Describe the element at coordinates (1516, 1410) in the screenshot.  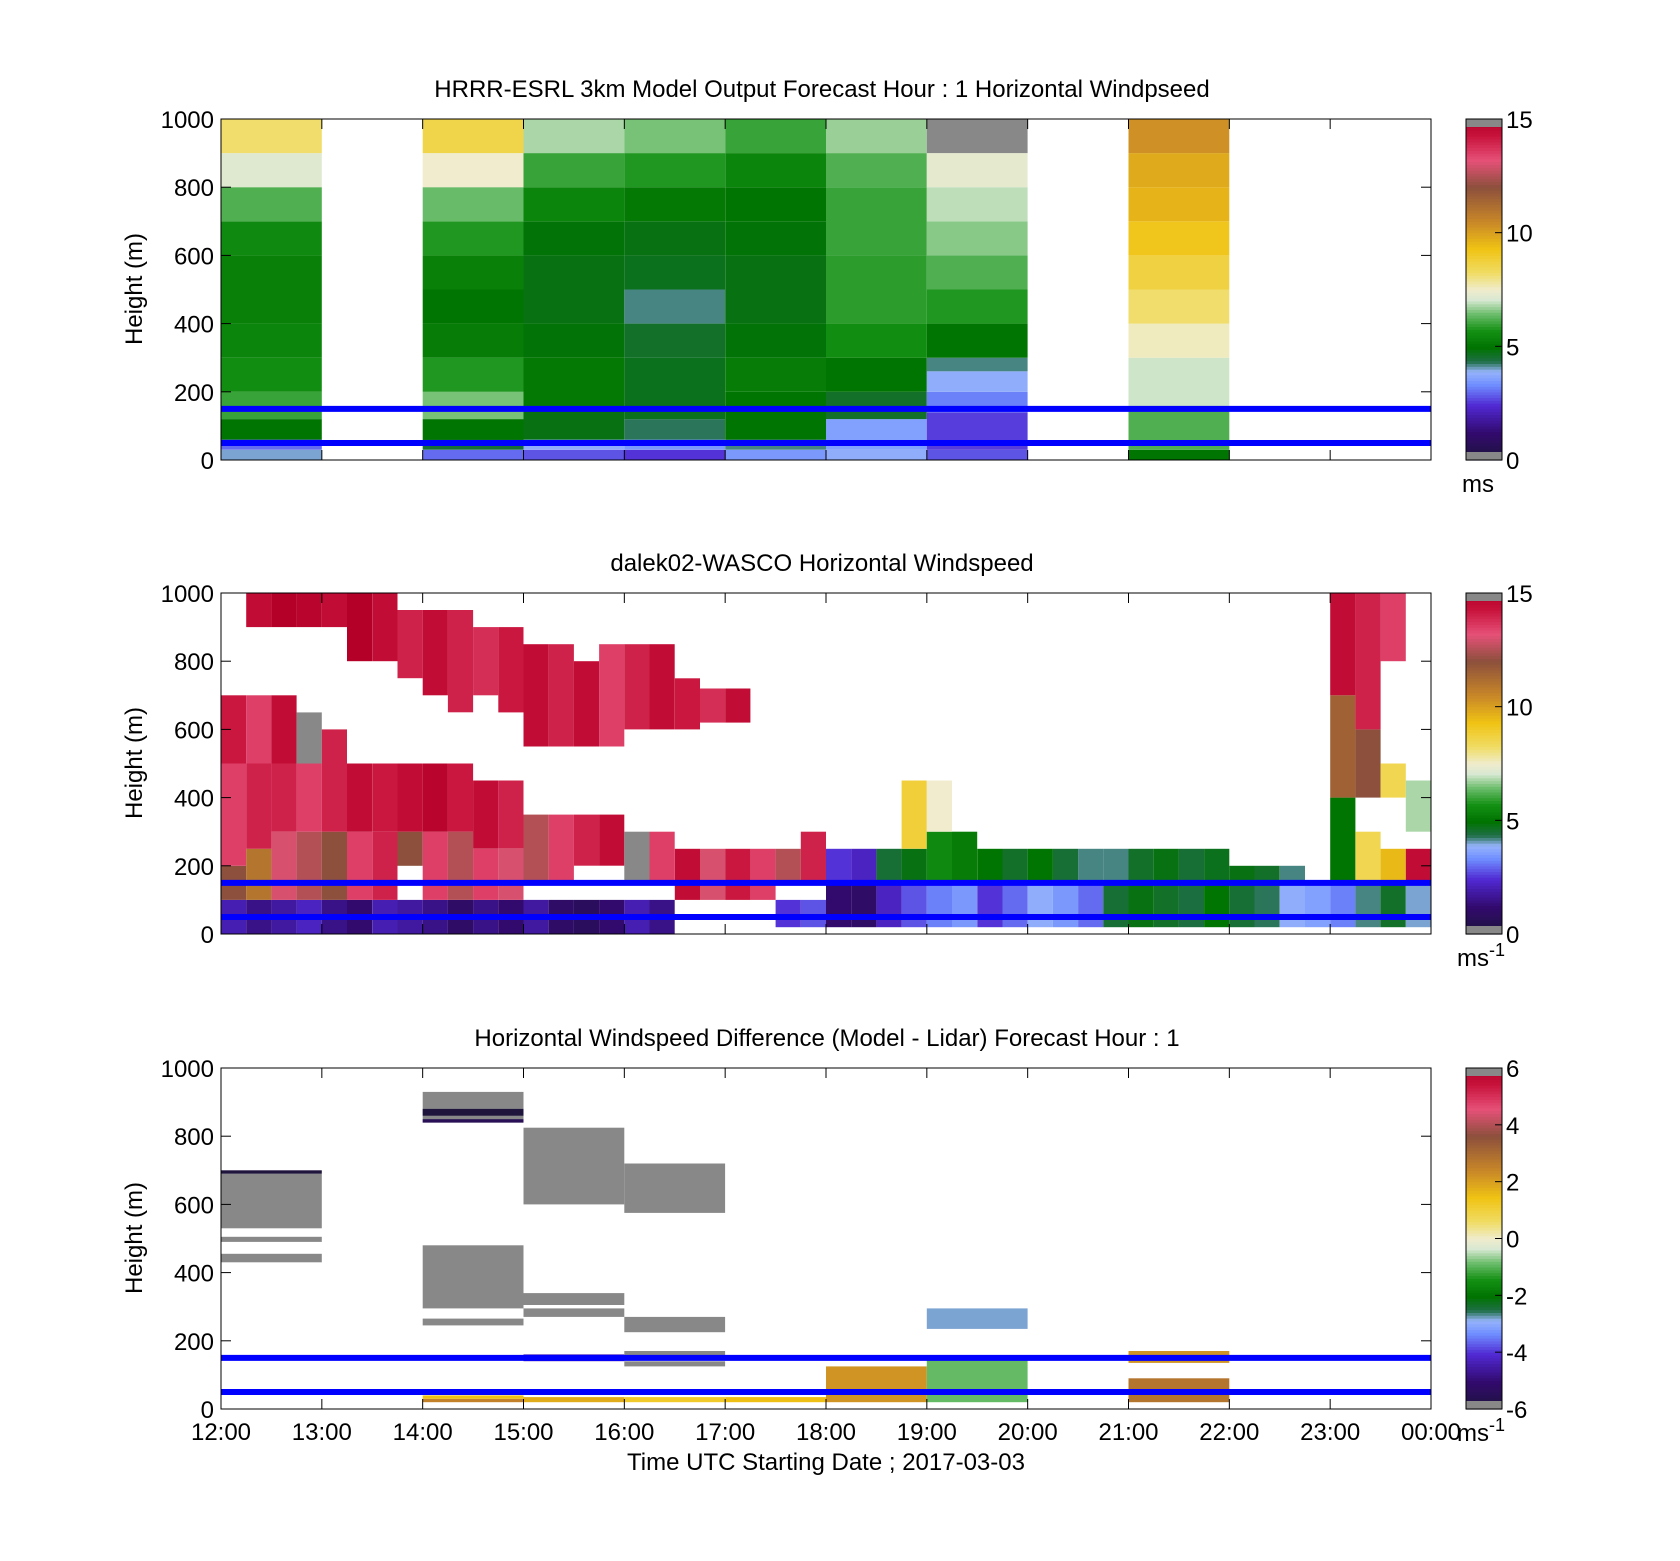
I see `colorbar-tick-label: -6` at that location.